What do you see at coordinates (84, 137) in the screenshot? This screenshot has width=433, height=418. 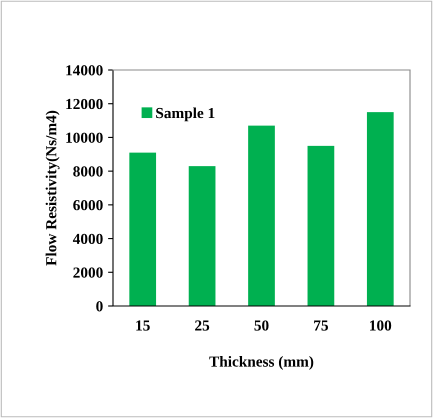 I see `y-tick-label: 10000` at bounding box center [84, 137].